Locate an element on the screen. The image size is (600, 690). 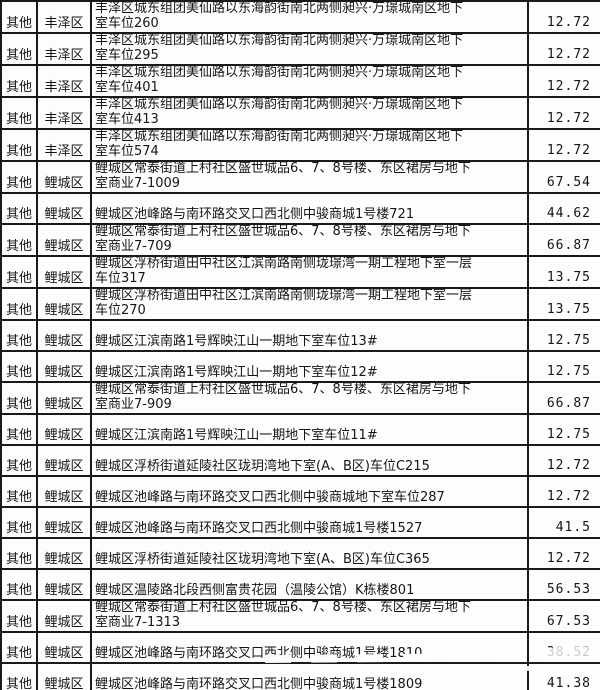
table-row: 其他 鲤城区 鲤城区池峰路与南环路交叉口西北侧中骏商城1号楼1527 41.5 is located at coordinates (300, 522).